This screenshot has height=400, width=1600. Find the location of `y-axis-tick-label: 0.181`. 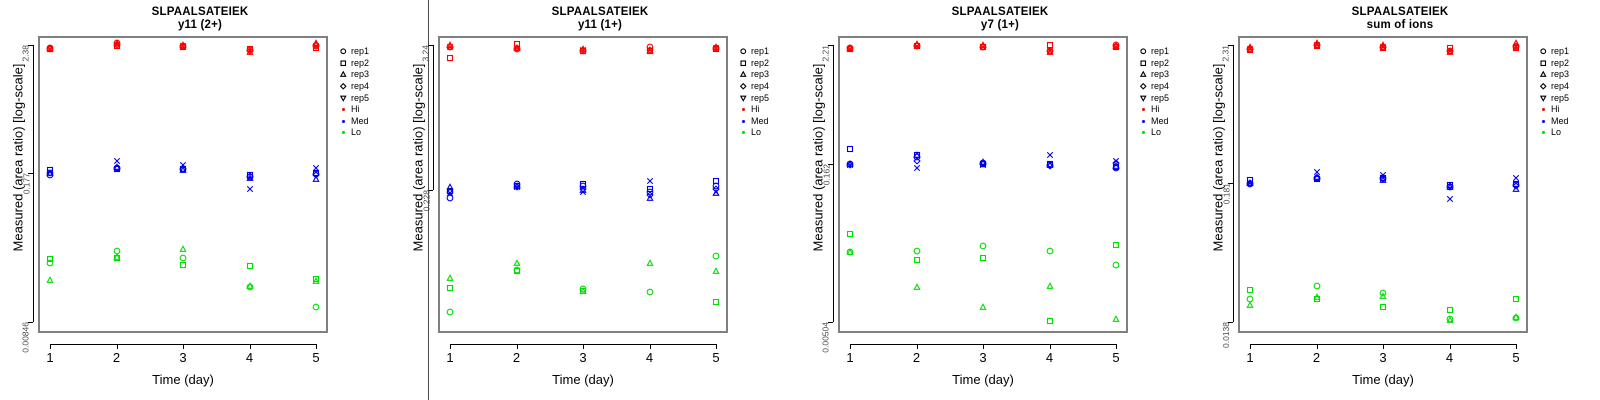

y-axis-tick-label: 0.181 is located at coordinates (1226, 193).